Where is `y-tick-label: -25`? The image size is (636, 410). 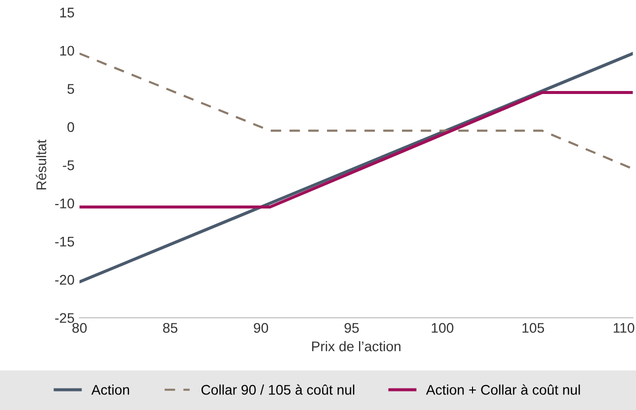
y-tick-label: -25 is located at coordinates (64, 318).